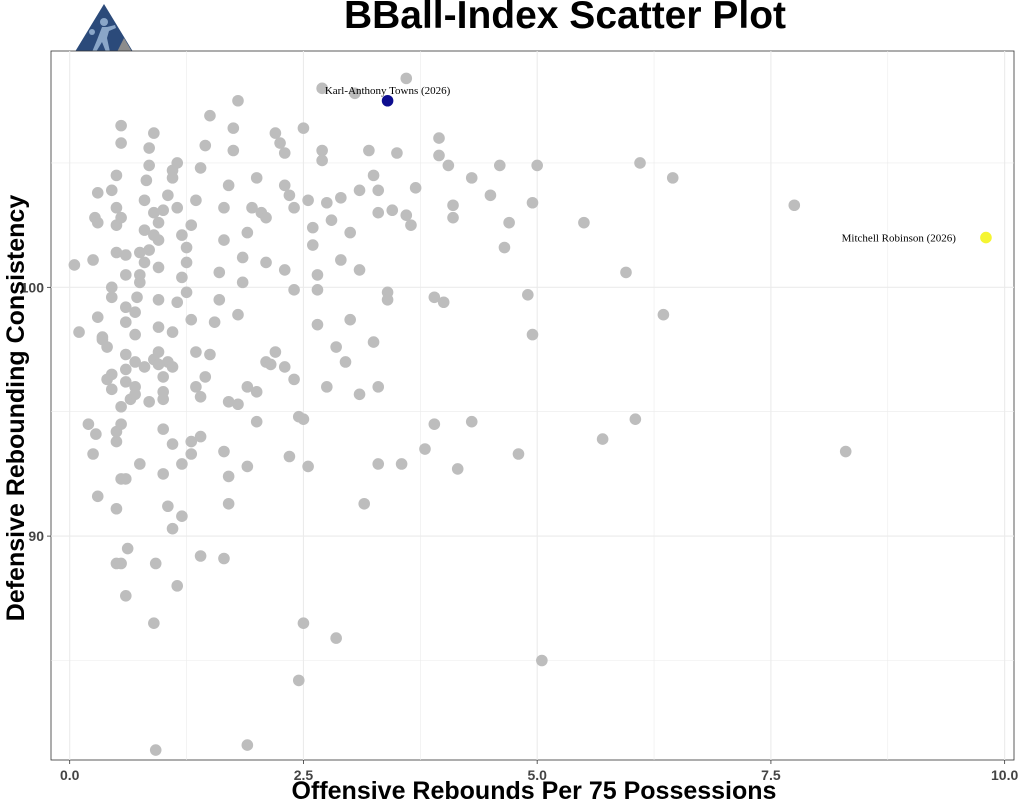  What do you see at coordinates (92, 32) in the screenshot?
I see `logo-ball-icon` at bounding box center [92, 32].